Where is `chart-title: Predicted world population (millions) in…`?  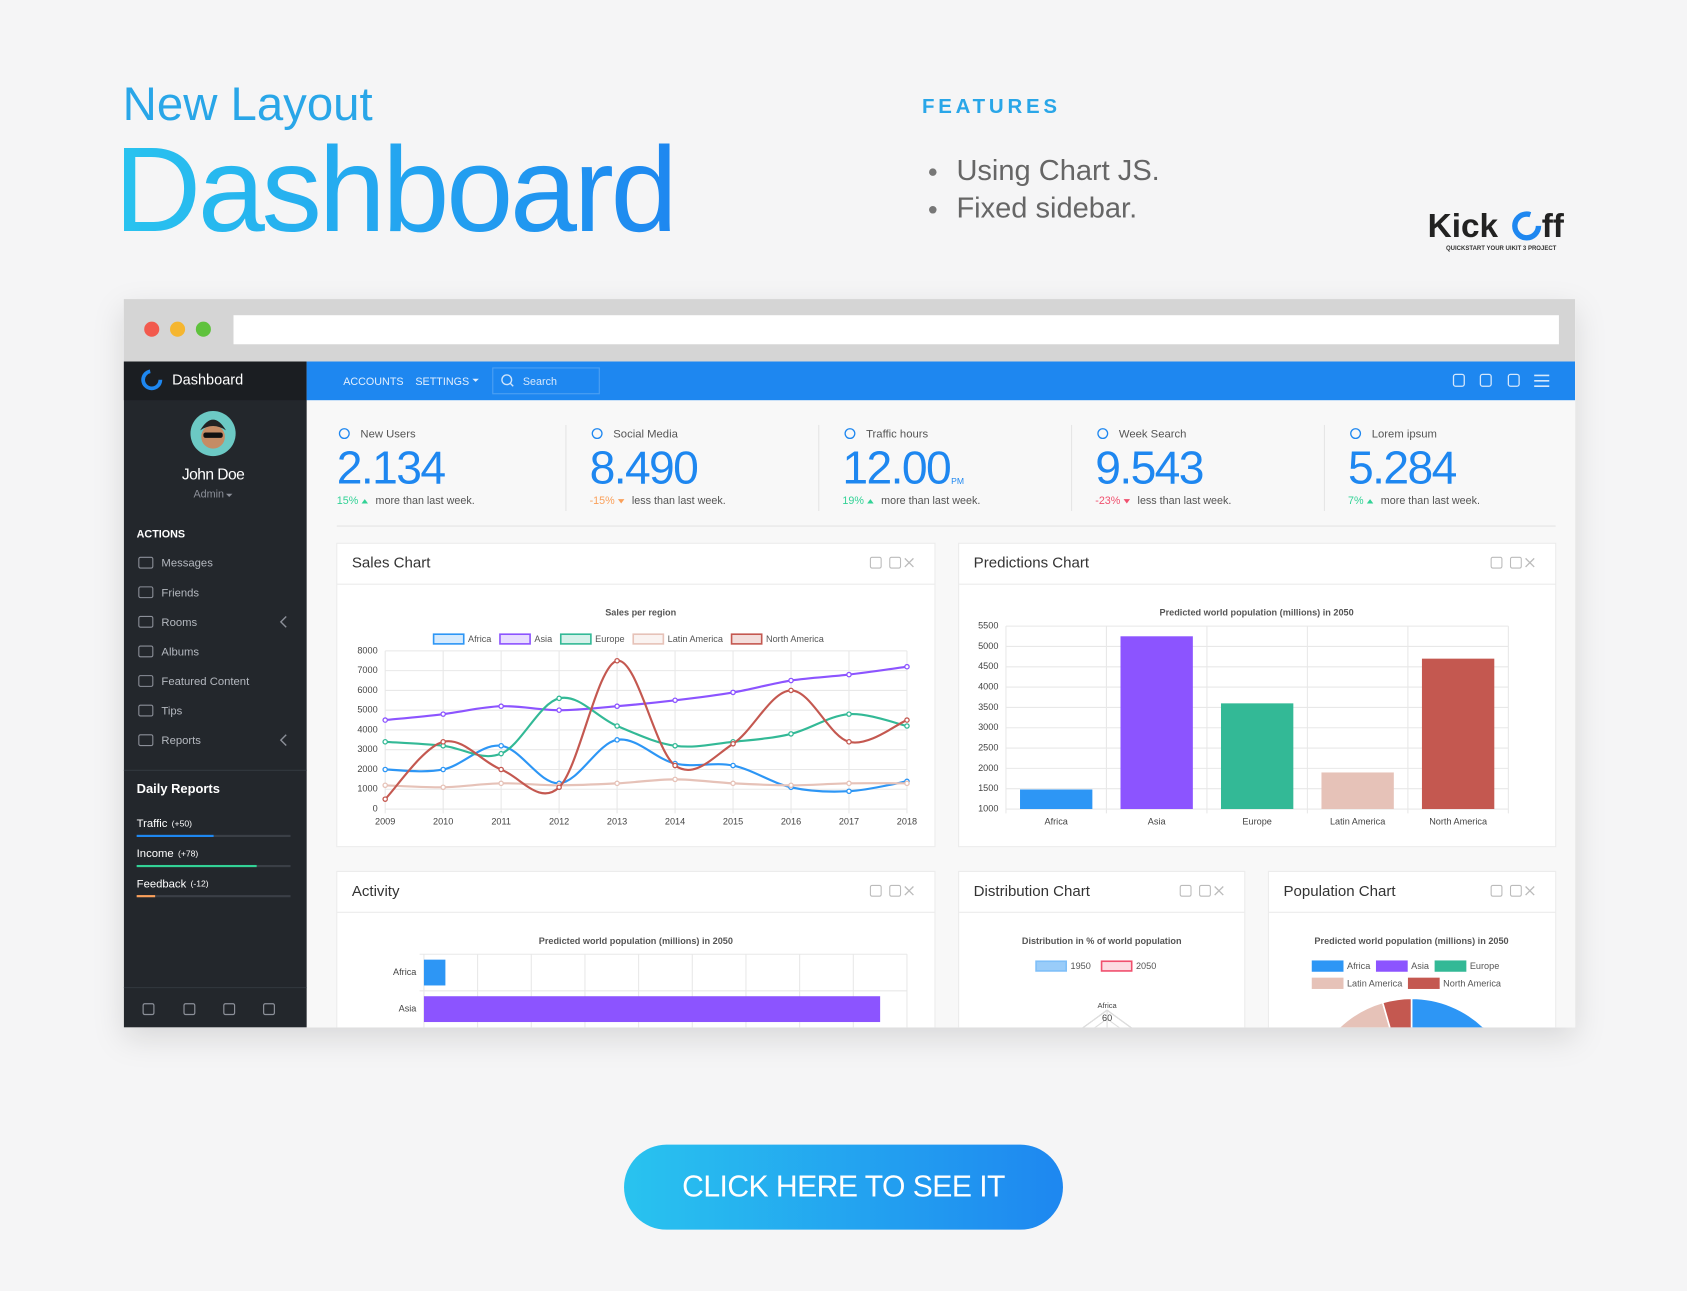 chart-title: Predicted world population (millions) in… is located at coordinates (636, 941).